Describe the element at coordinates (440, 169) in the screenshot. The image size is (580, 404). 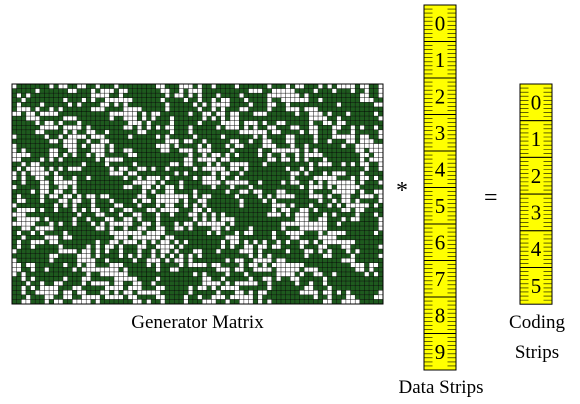
I see `data-strip-4: 4` at that location.